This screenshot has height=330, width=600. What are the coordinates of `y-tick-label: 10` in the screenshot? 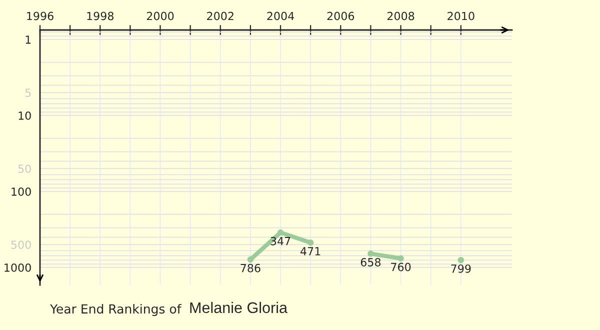 It's located at (24, 115).